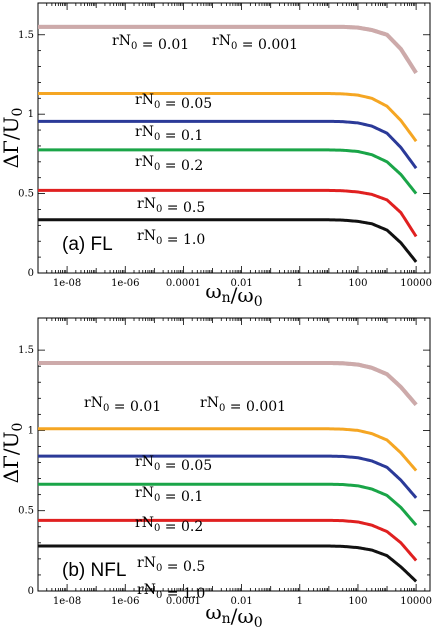 Image resolution: width=436 pixels, height=631 pixels. I want to click on panel-tag: (a) FL, so click(87, 244).